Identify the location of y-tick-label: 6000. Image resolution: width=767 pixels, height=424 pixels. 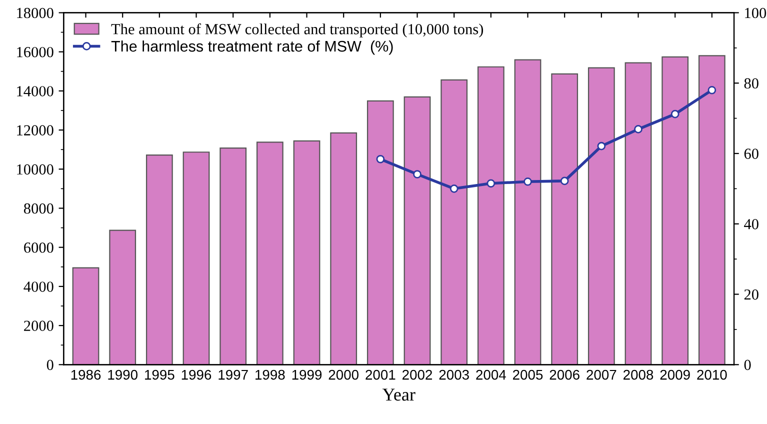
(39, 247).